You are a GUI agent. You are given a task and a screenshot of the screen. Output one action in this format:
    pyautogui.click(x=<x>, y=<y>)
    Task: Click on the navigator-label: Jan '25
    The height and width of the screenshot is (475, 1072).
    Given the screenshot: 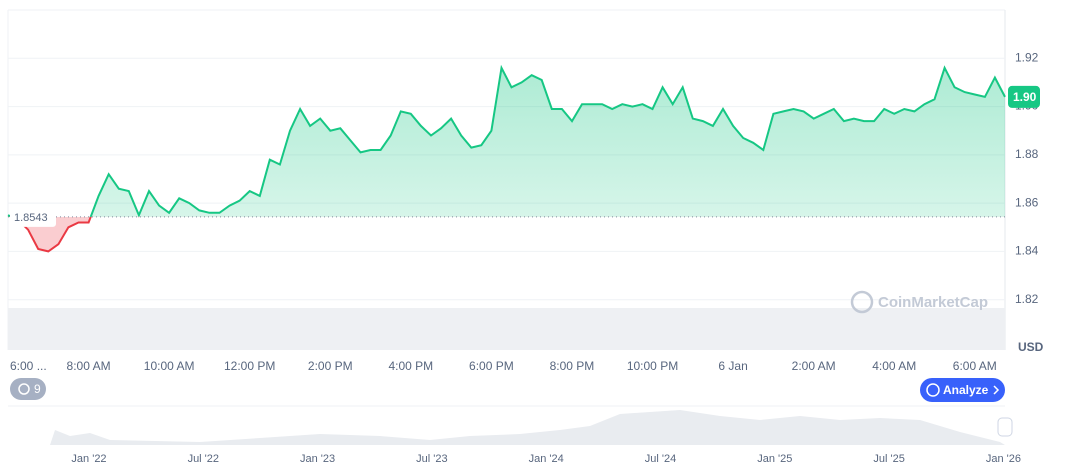 What is the action you would take?
    pyautogui.click(x=774, y=459)
    